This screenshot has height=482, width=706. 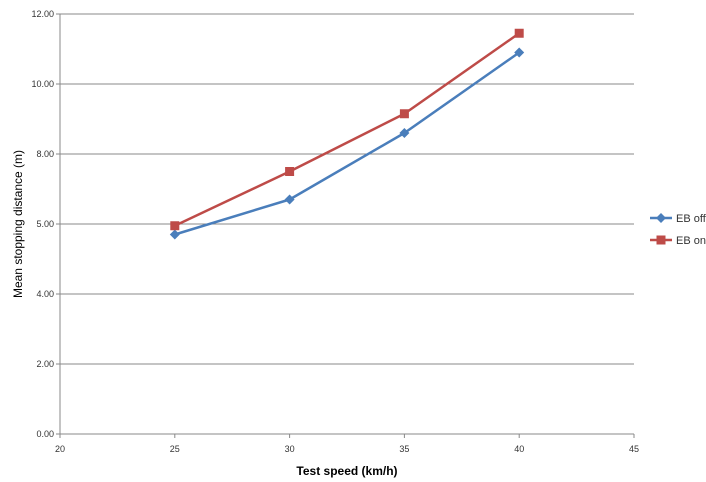 I want to click on legend-item: EB off, so click(x=678, y=219).